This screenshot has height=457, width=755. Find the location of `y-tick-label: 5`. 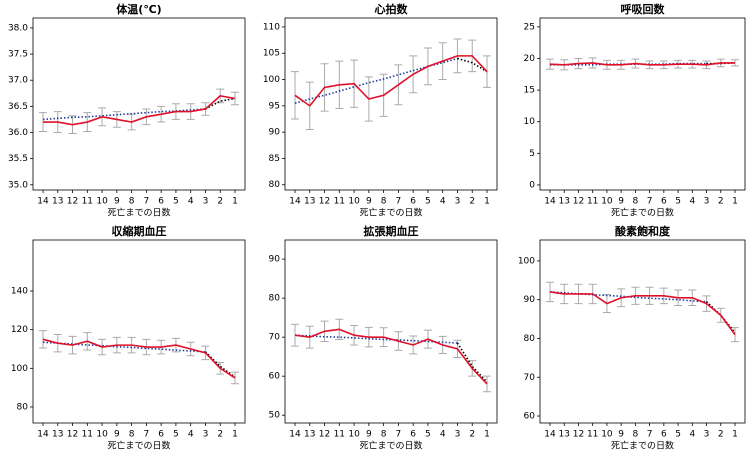

y-tick-label: 5 is located at coordinates (532, 154).